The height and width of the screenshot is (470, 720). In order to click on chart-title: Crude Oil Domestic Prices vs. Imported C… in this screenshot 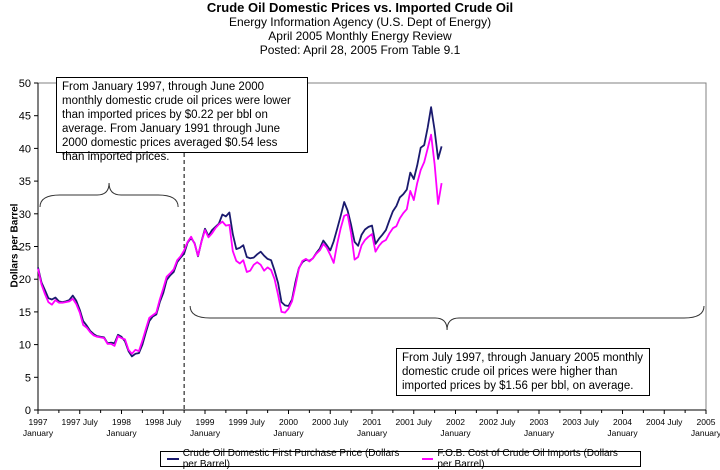, I will do `click(360, 7)`.